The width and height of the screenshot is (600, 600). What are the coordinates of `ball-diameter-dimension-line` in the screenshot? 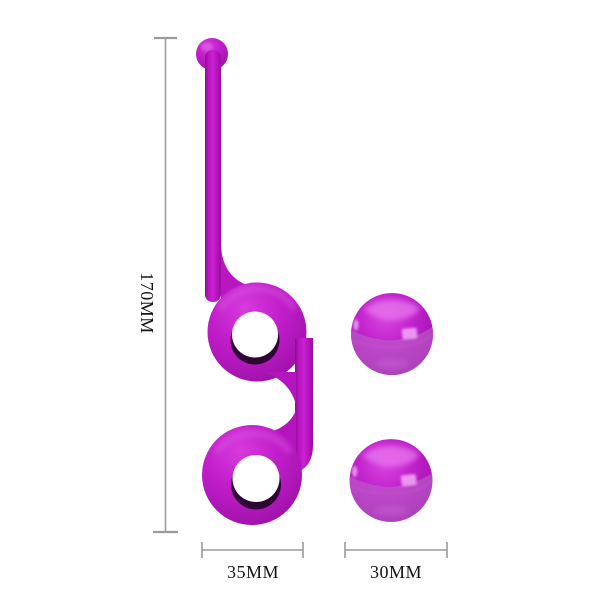 It's located at (396, 550).